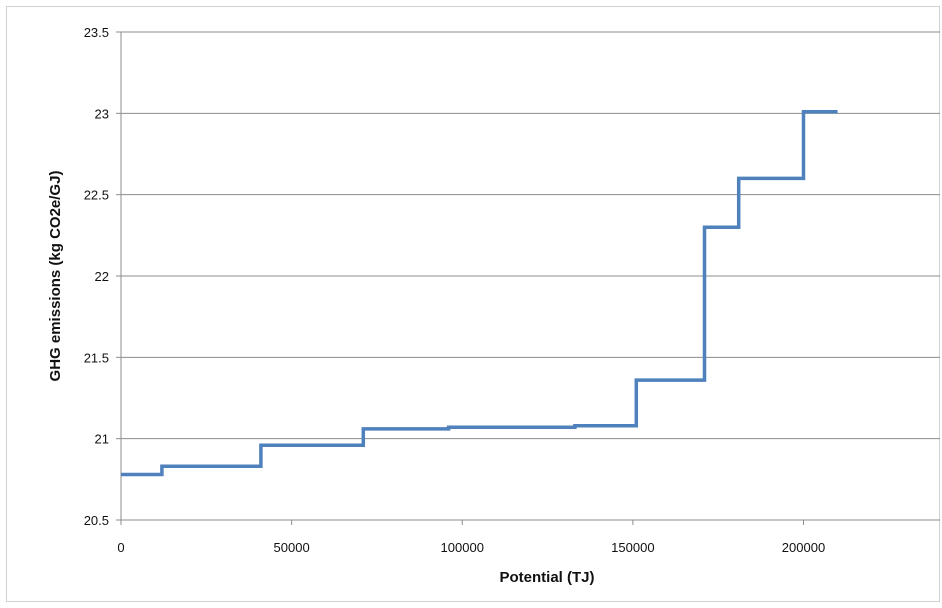  Describe the element at coordinates (102, 276) in the screenshot. I see `y-tick-label: 22` at that location.